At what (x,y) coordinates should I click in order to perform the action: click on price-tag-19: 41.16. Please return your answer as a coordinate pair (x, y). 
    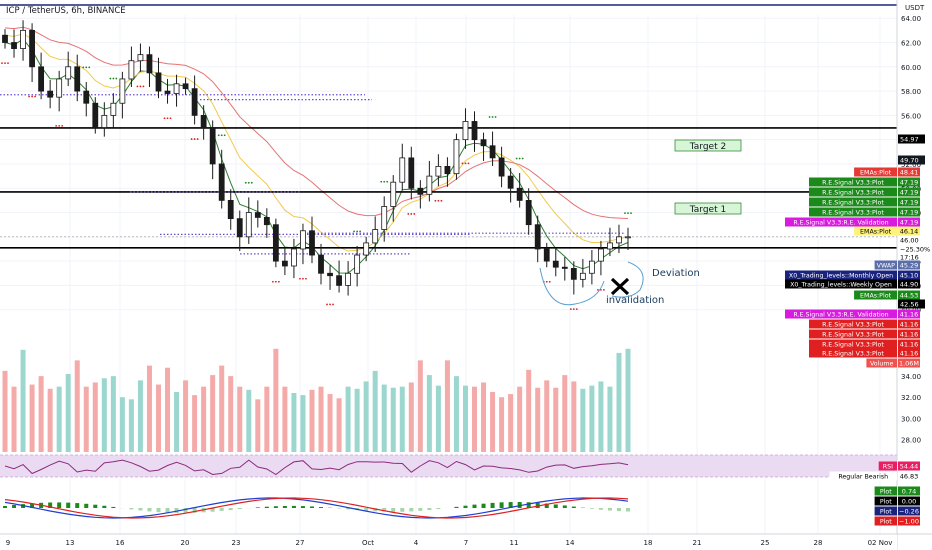
    Looking at the image, I should click on (909, 335).